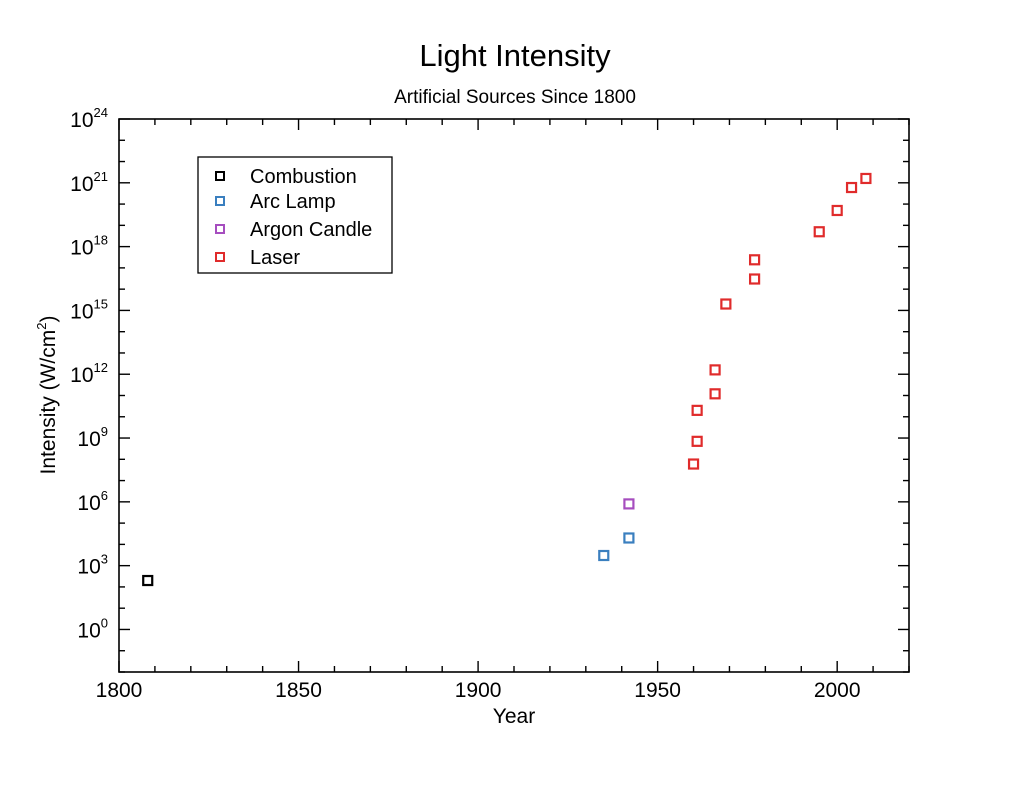 The image size is (1024, 791). I want to click on legend-marker-argon-candle, so click(220, 229).